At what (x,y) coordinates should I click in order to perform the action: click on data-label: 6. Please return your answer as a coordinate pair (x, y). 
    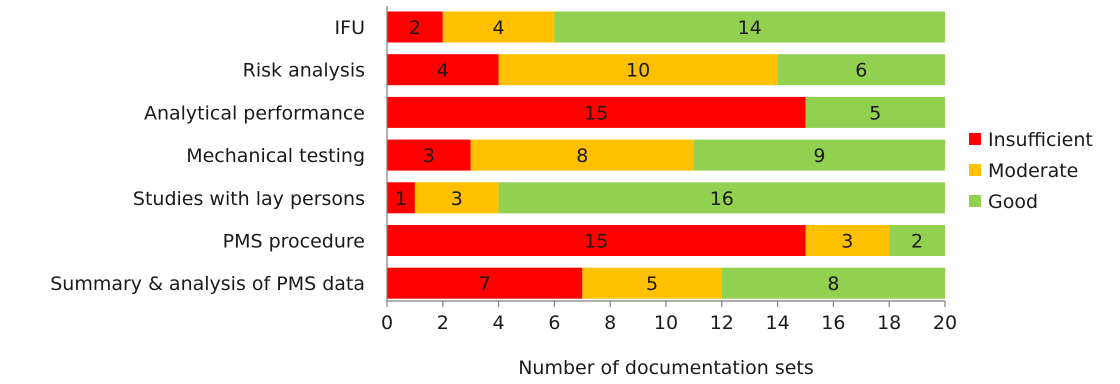
    Looking at the image, I should click on (861, 71).